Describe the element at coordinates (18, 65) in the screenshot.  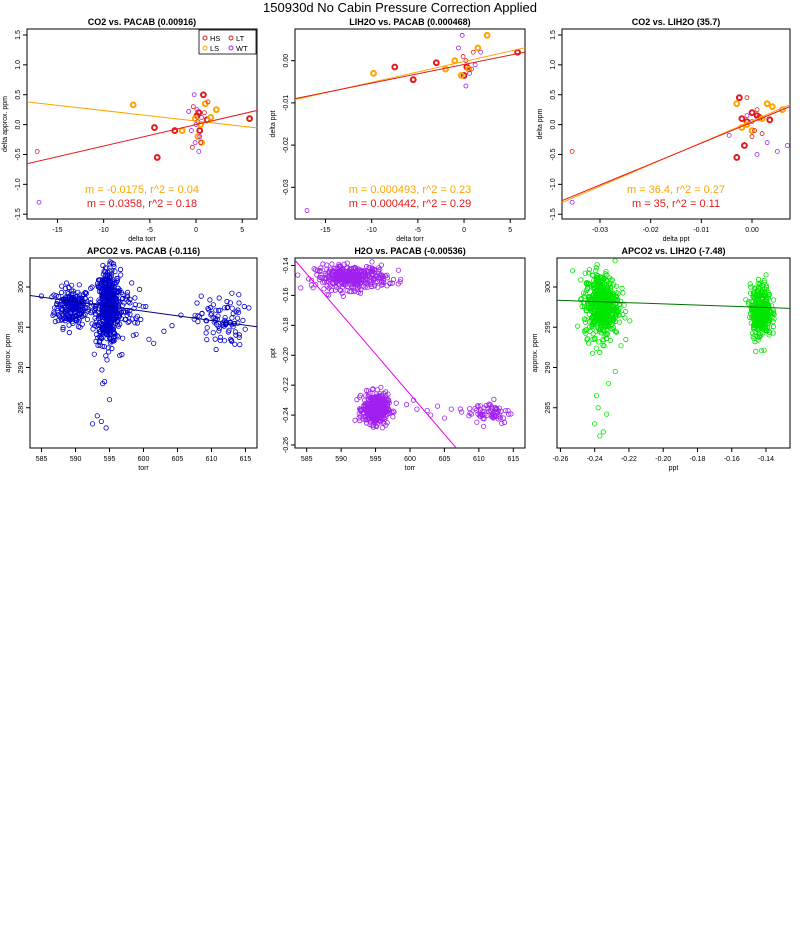
I see `y-tick-label: 1.0` at that location.